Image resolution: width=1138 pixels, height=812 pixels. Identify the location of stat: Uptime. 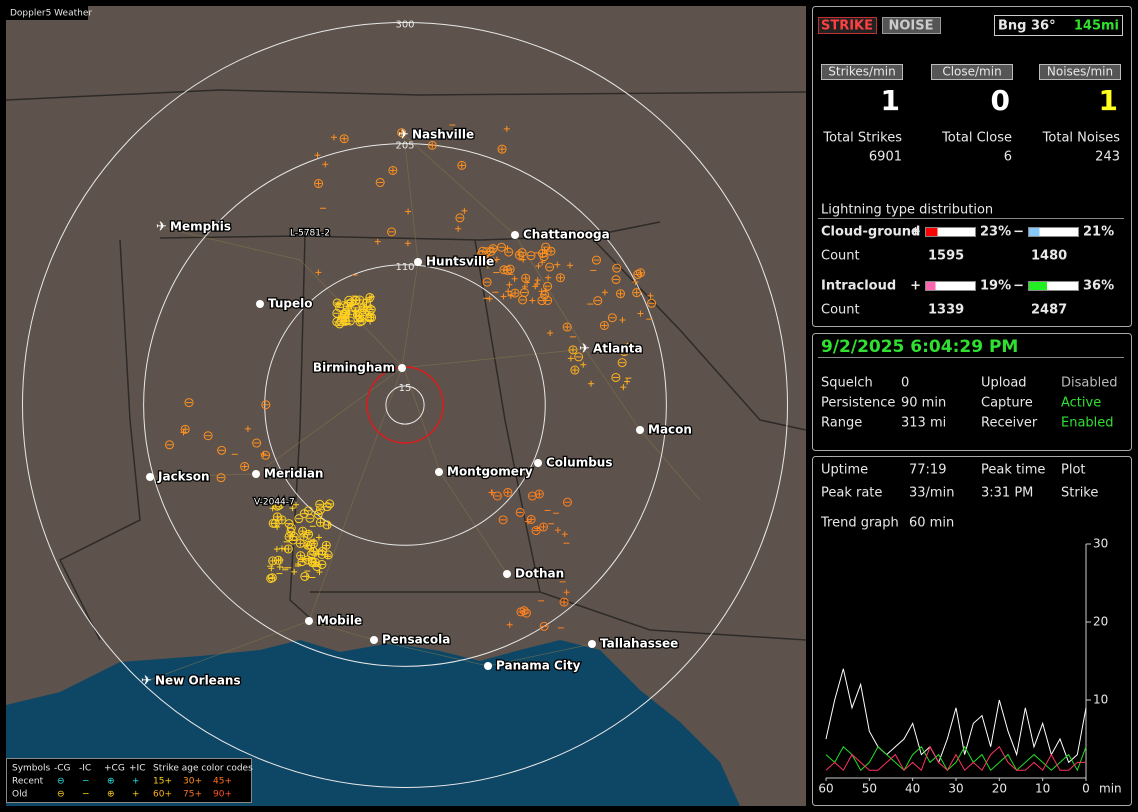
(844, 470).